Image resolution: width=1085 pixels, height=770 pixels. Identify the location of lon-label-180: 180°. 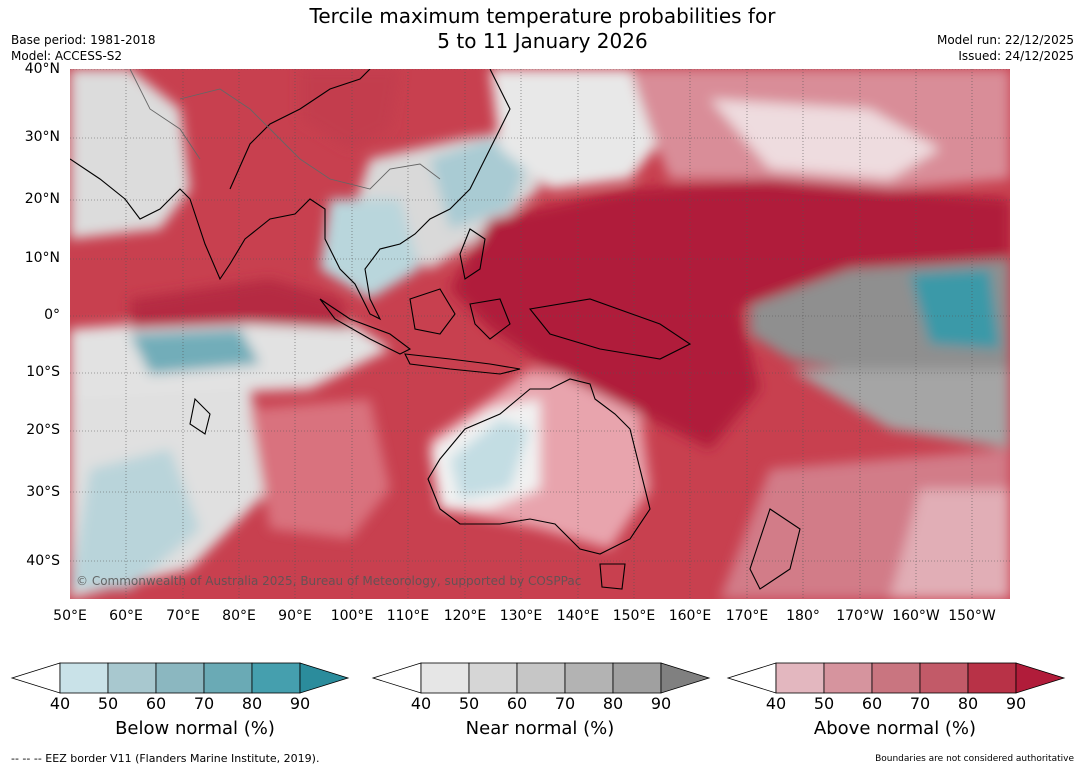
(803, 616).